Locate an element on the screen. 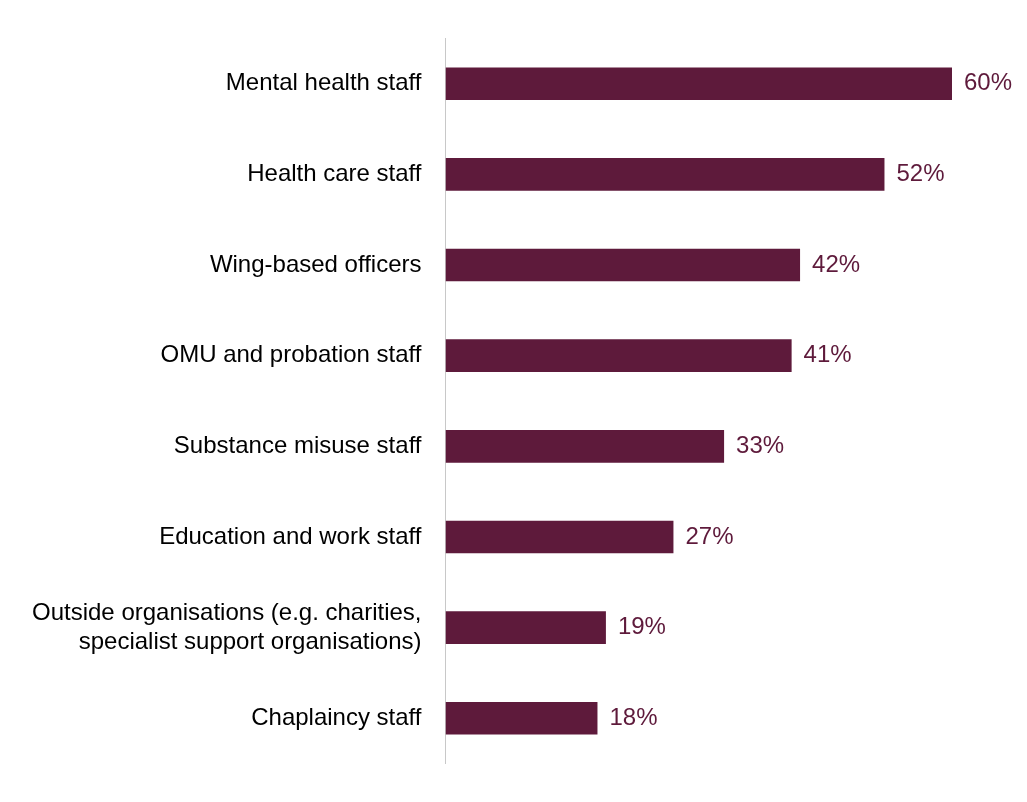 Image resolution: width=1027 pixels, height=802 pixels. data-label: 42% is located at coordinates (836, 263).